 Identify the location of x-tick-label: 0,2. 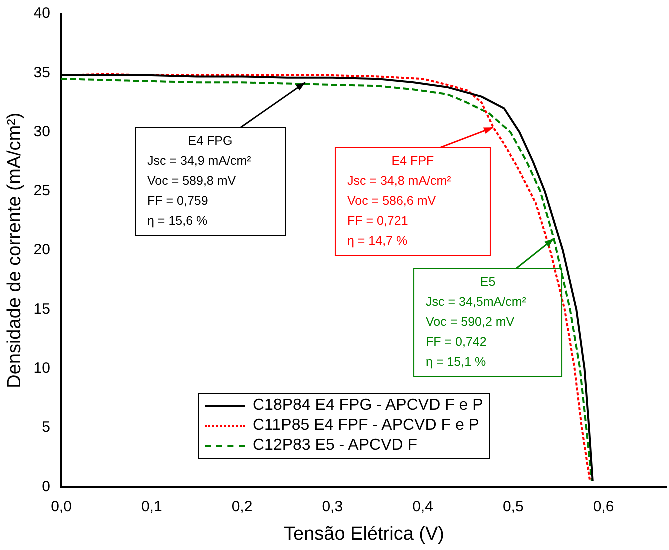
(242, 507).